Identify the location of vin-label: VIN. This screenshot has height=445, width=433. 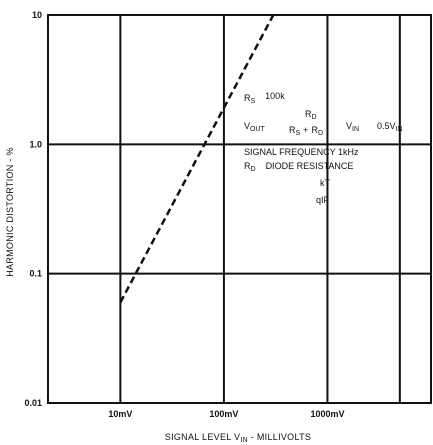
(352, 127).